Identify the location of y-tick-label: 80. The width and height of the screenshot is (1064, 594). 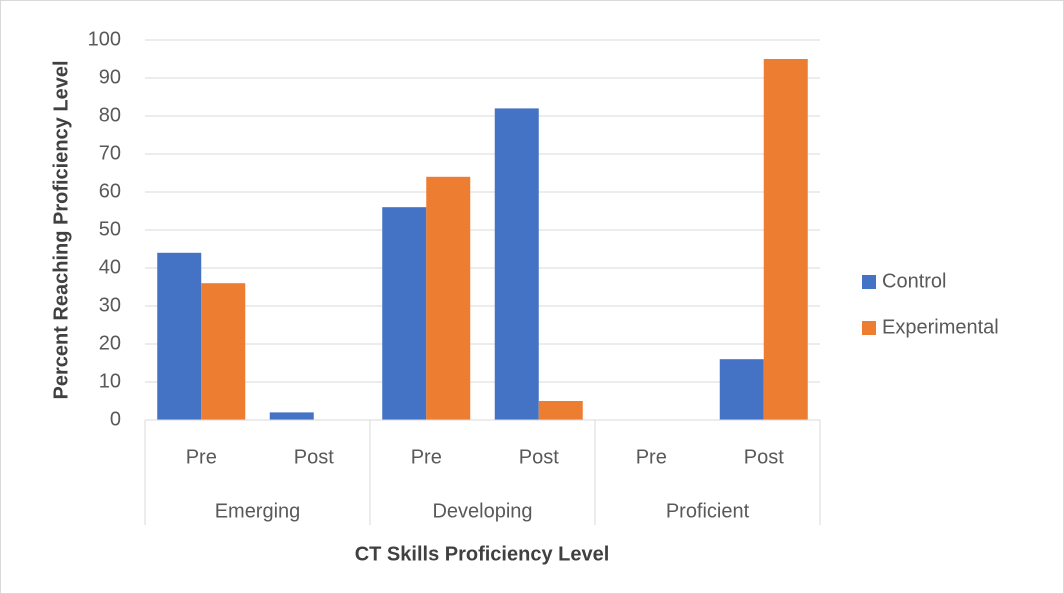
(110, 115).